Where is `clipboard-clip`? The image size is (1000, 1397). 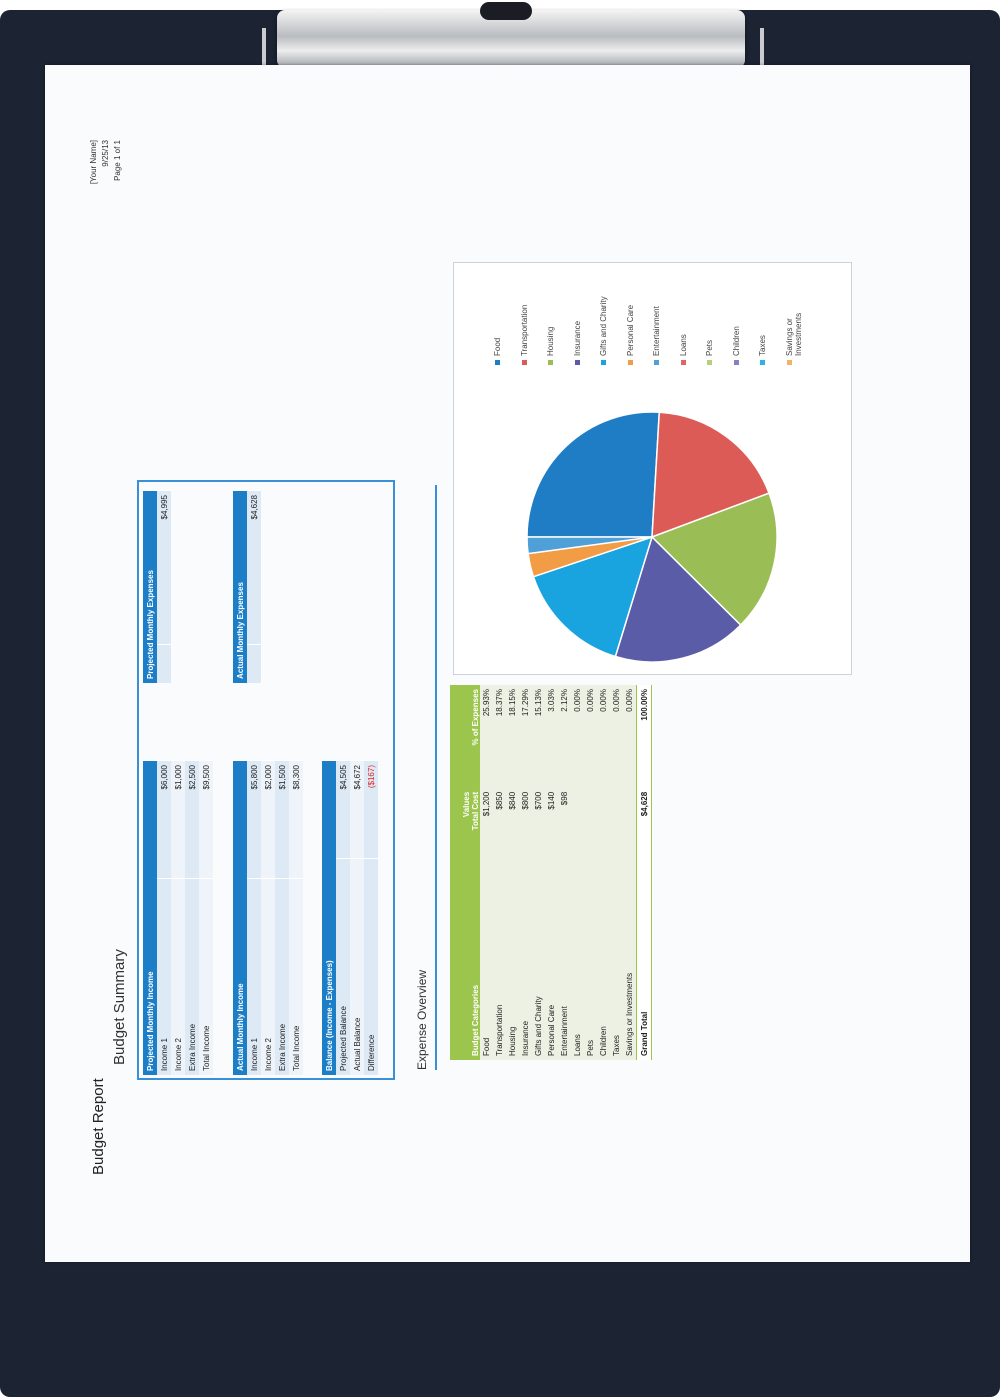 clipboard-clip is located at coordinates (513, 57).